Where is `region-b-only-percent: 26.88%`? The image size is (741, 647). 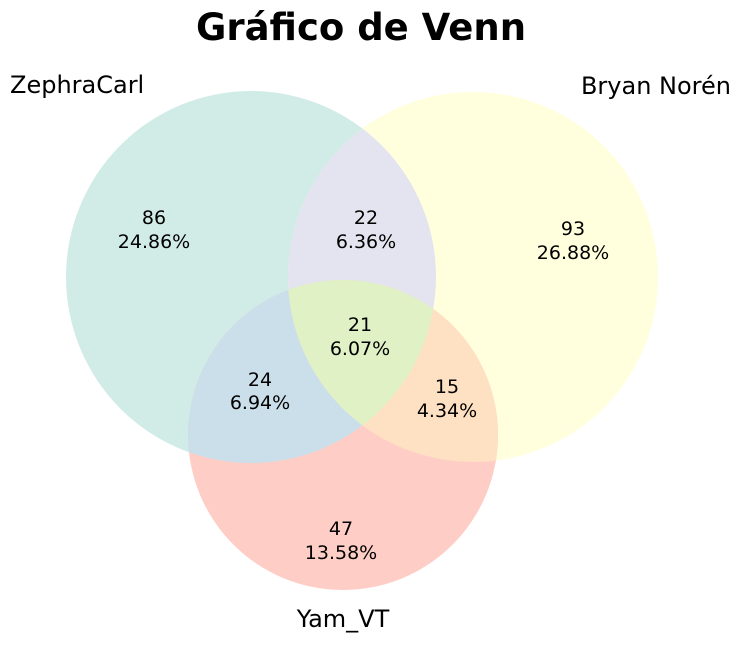
region-b-only-percent: 26.88% is located at coordinates (573, 253).